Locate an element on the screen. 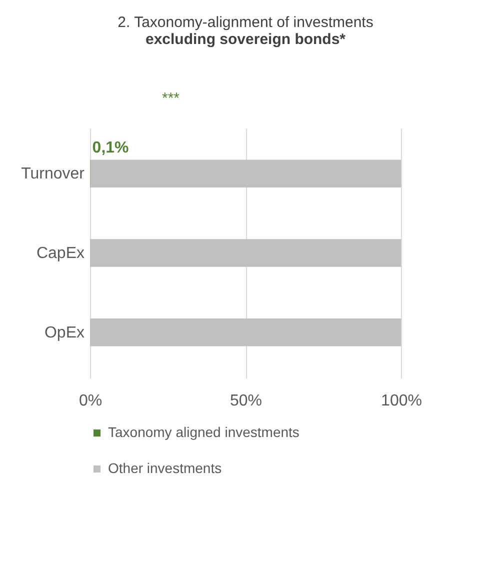 Image resolution: width=502 pixels, height=578 pixels. y-tick-label: Turnover is located at coordinates (53, 174).